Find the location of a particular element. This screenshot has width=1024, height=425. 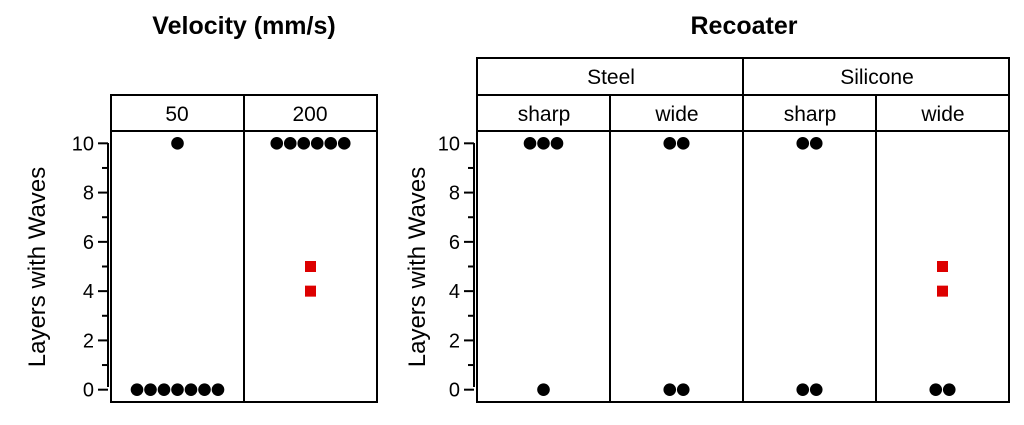

recoater-group-label-silicone: Silicone is located at coordinates (877, 77).